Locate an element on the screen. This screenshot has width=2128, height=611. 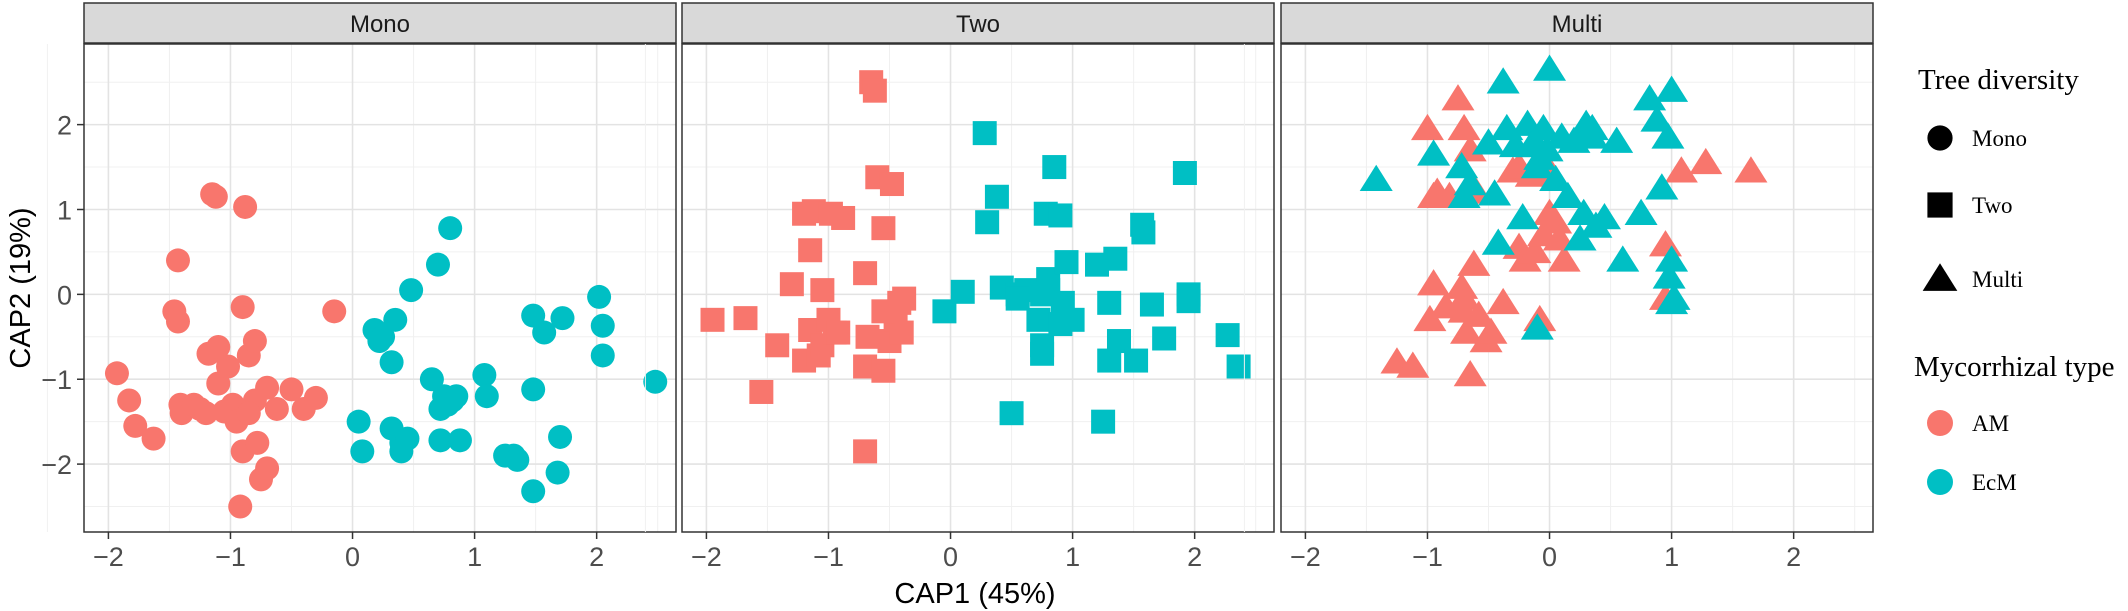
legend-label-ecm: EcM is located at coordinates (1994, 482).